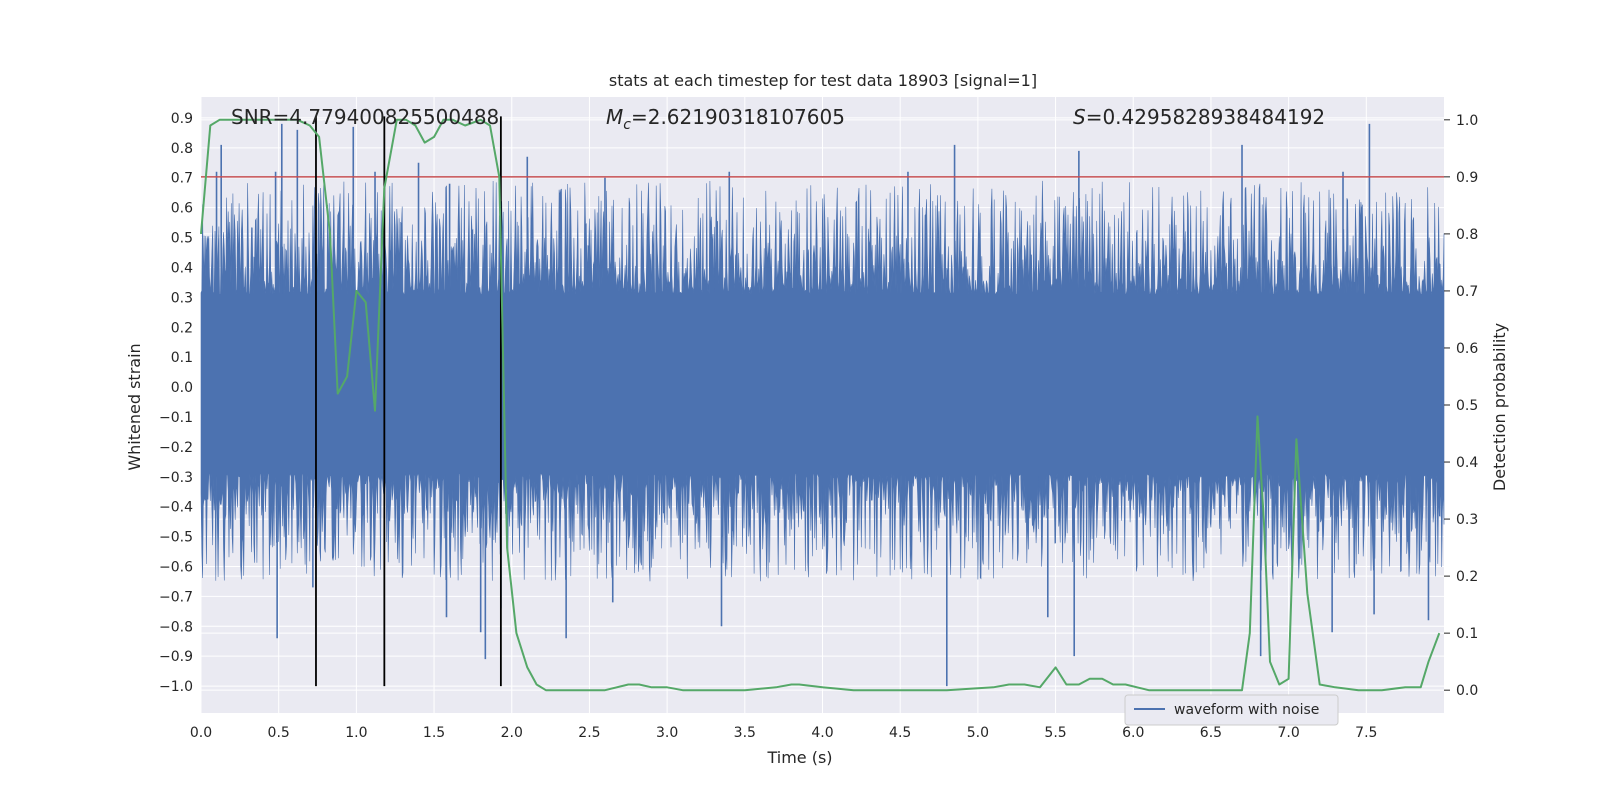 This screenshot has width=1600, height=800. I want to click on x-tick-label: 1.5, so click(434, 733).